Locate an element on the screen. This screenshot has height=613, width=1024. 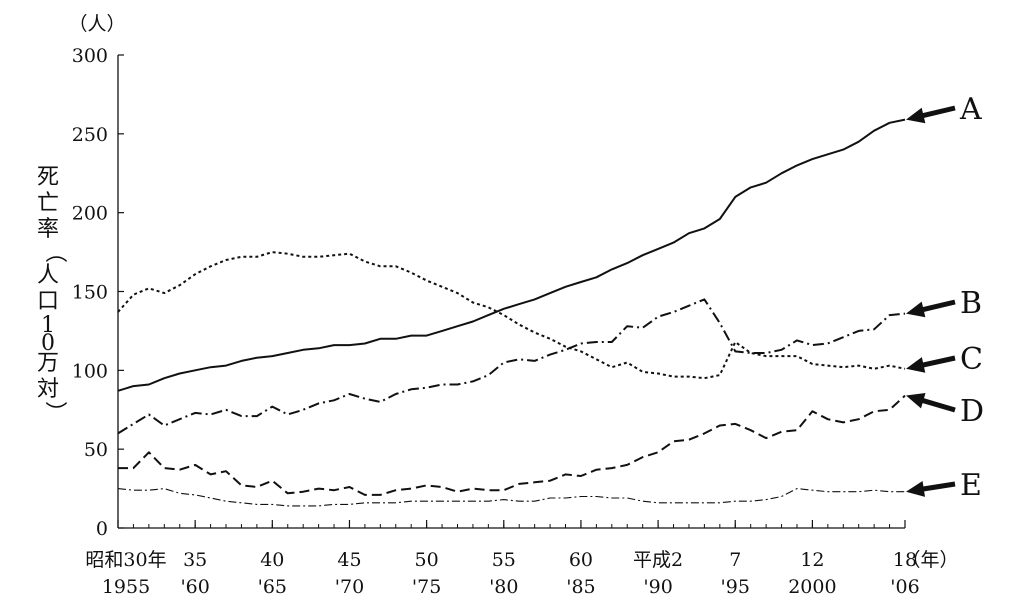
x-tick-label-year: '75 is located at coordinates (426, 587).